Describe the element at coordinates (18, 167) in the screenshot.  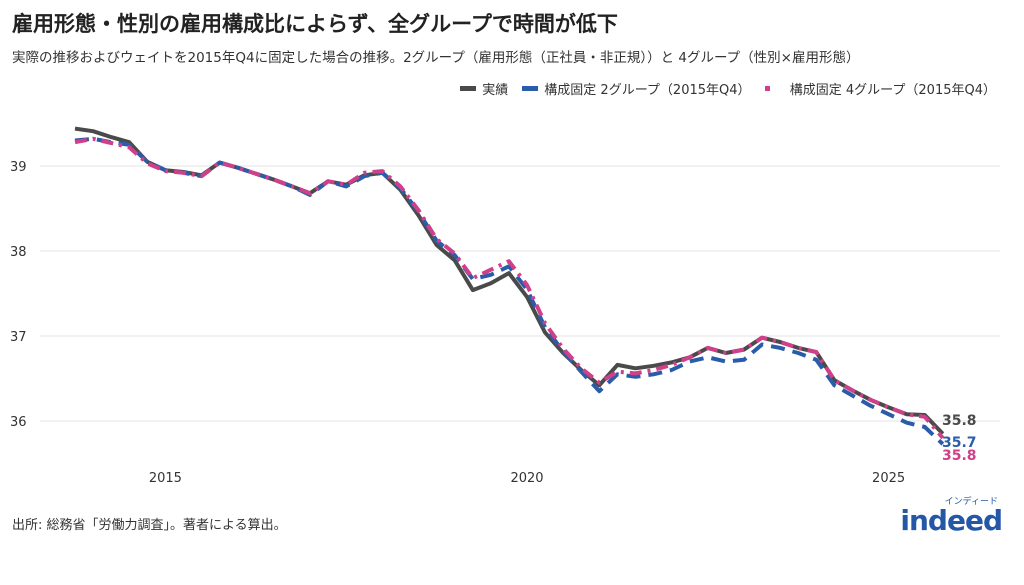
I see `y-tick-label: 39` at that location.